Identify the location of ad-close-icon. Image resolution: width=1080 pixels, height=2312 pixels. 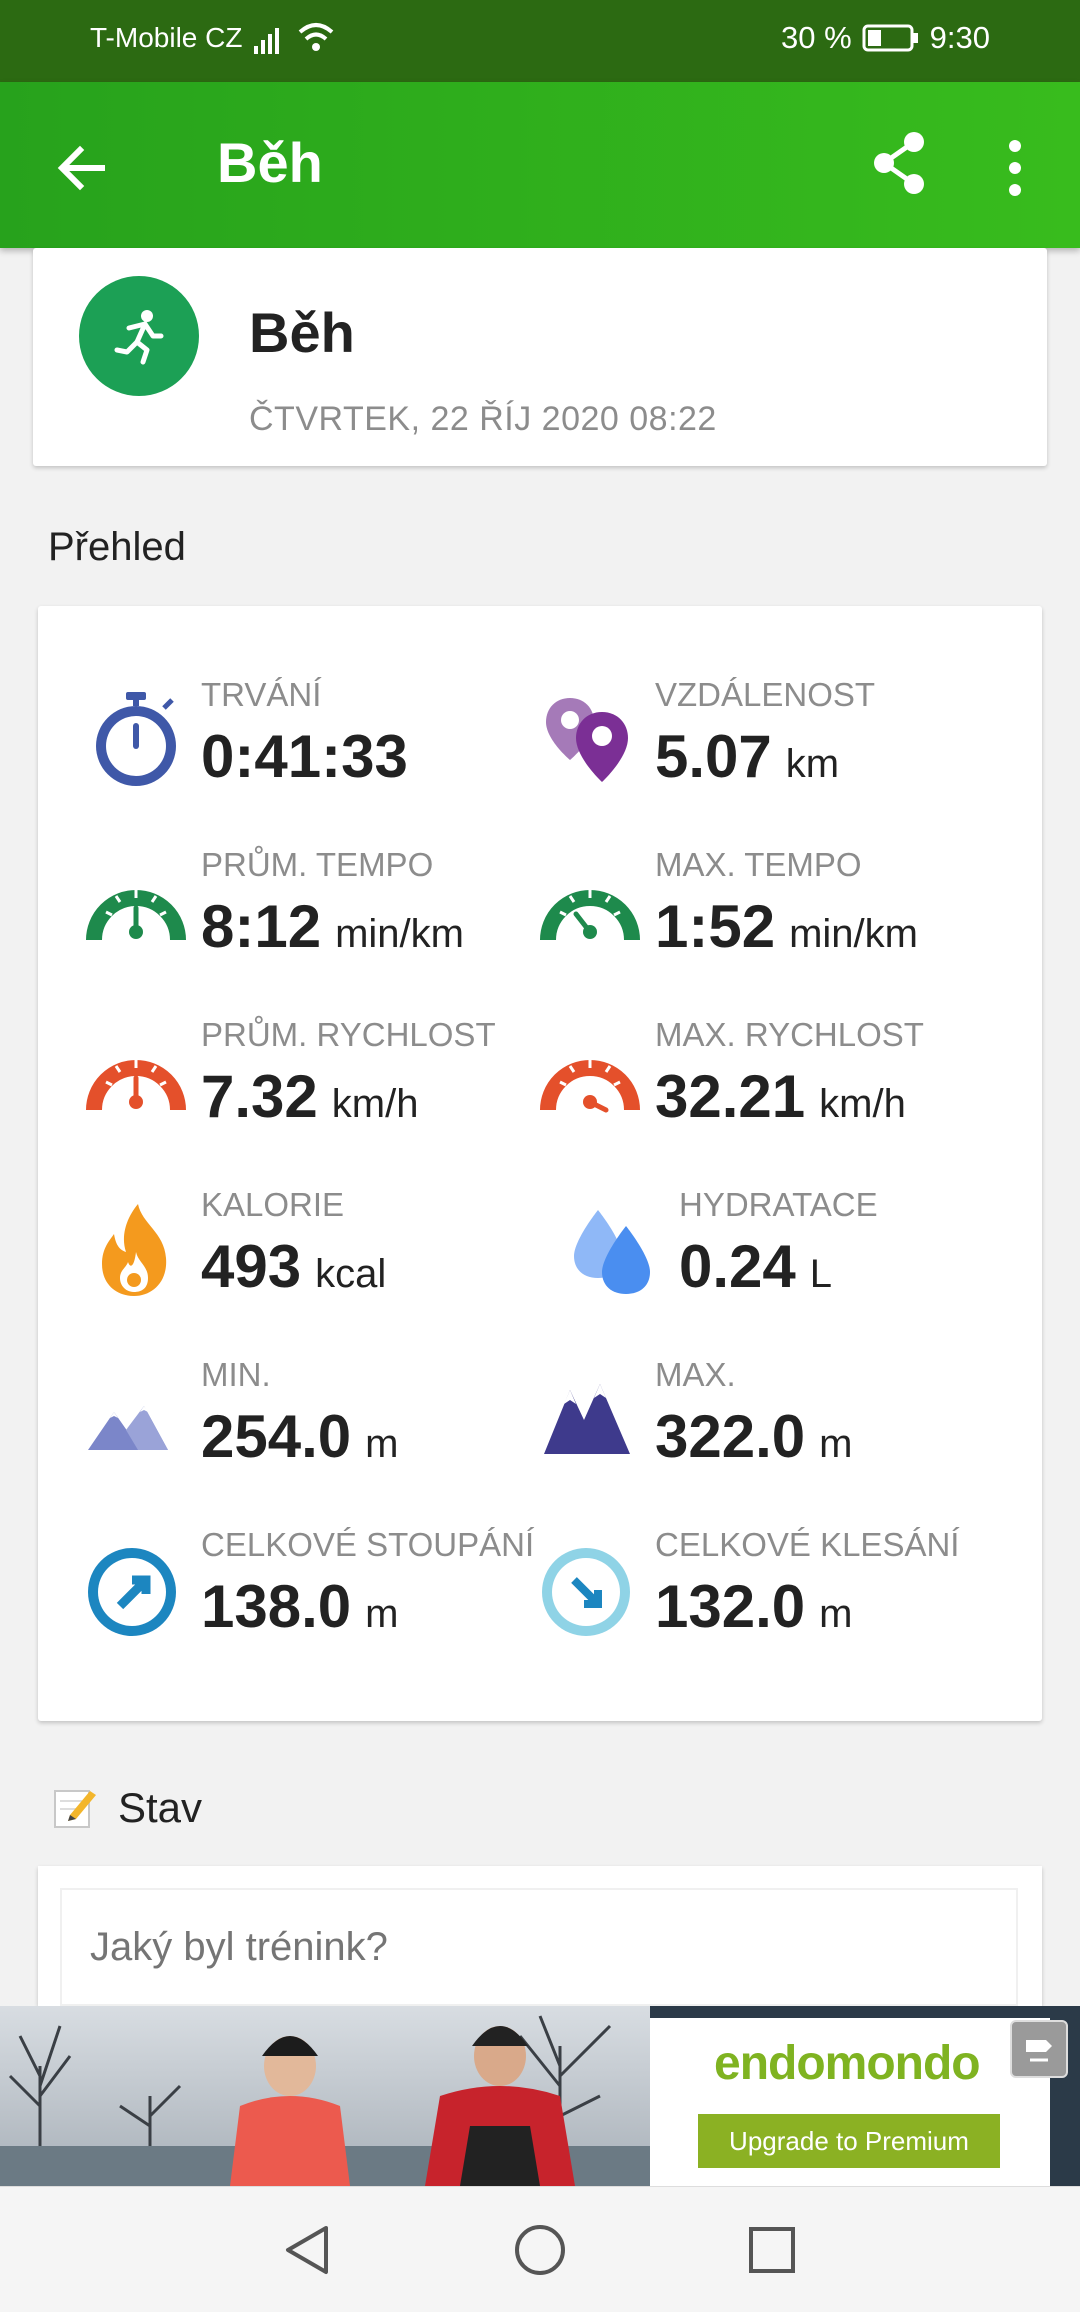
(1039, 2049).